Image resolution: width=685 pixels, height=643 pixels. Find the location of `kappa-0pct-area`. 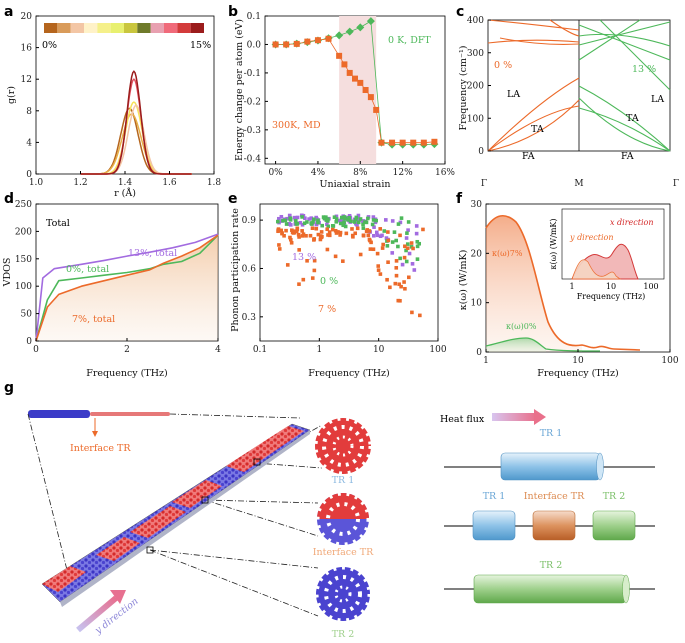

kappa-0pct-area is located at coordinates (516, 345).